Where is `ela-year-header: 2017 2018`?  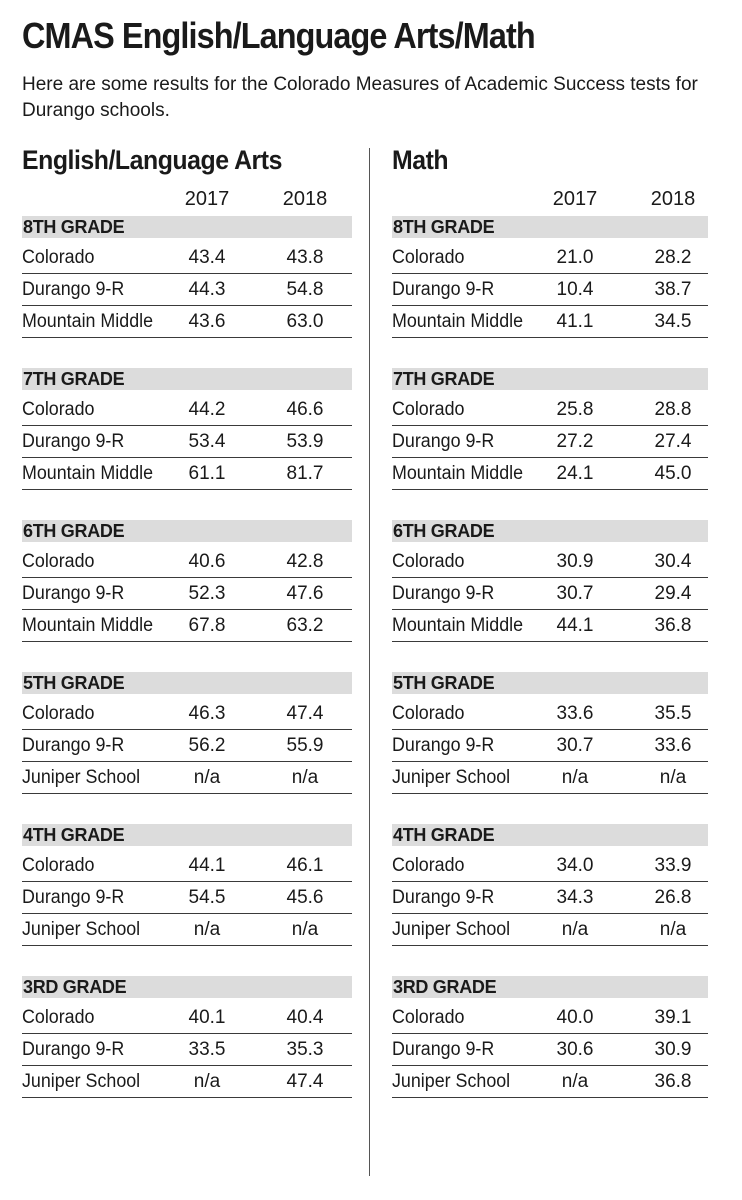 ela-year-header: 2017 2018 is located at coordinates (187, 198).